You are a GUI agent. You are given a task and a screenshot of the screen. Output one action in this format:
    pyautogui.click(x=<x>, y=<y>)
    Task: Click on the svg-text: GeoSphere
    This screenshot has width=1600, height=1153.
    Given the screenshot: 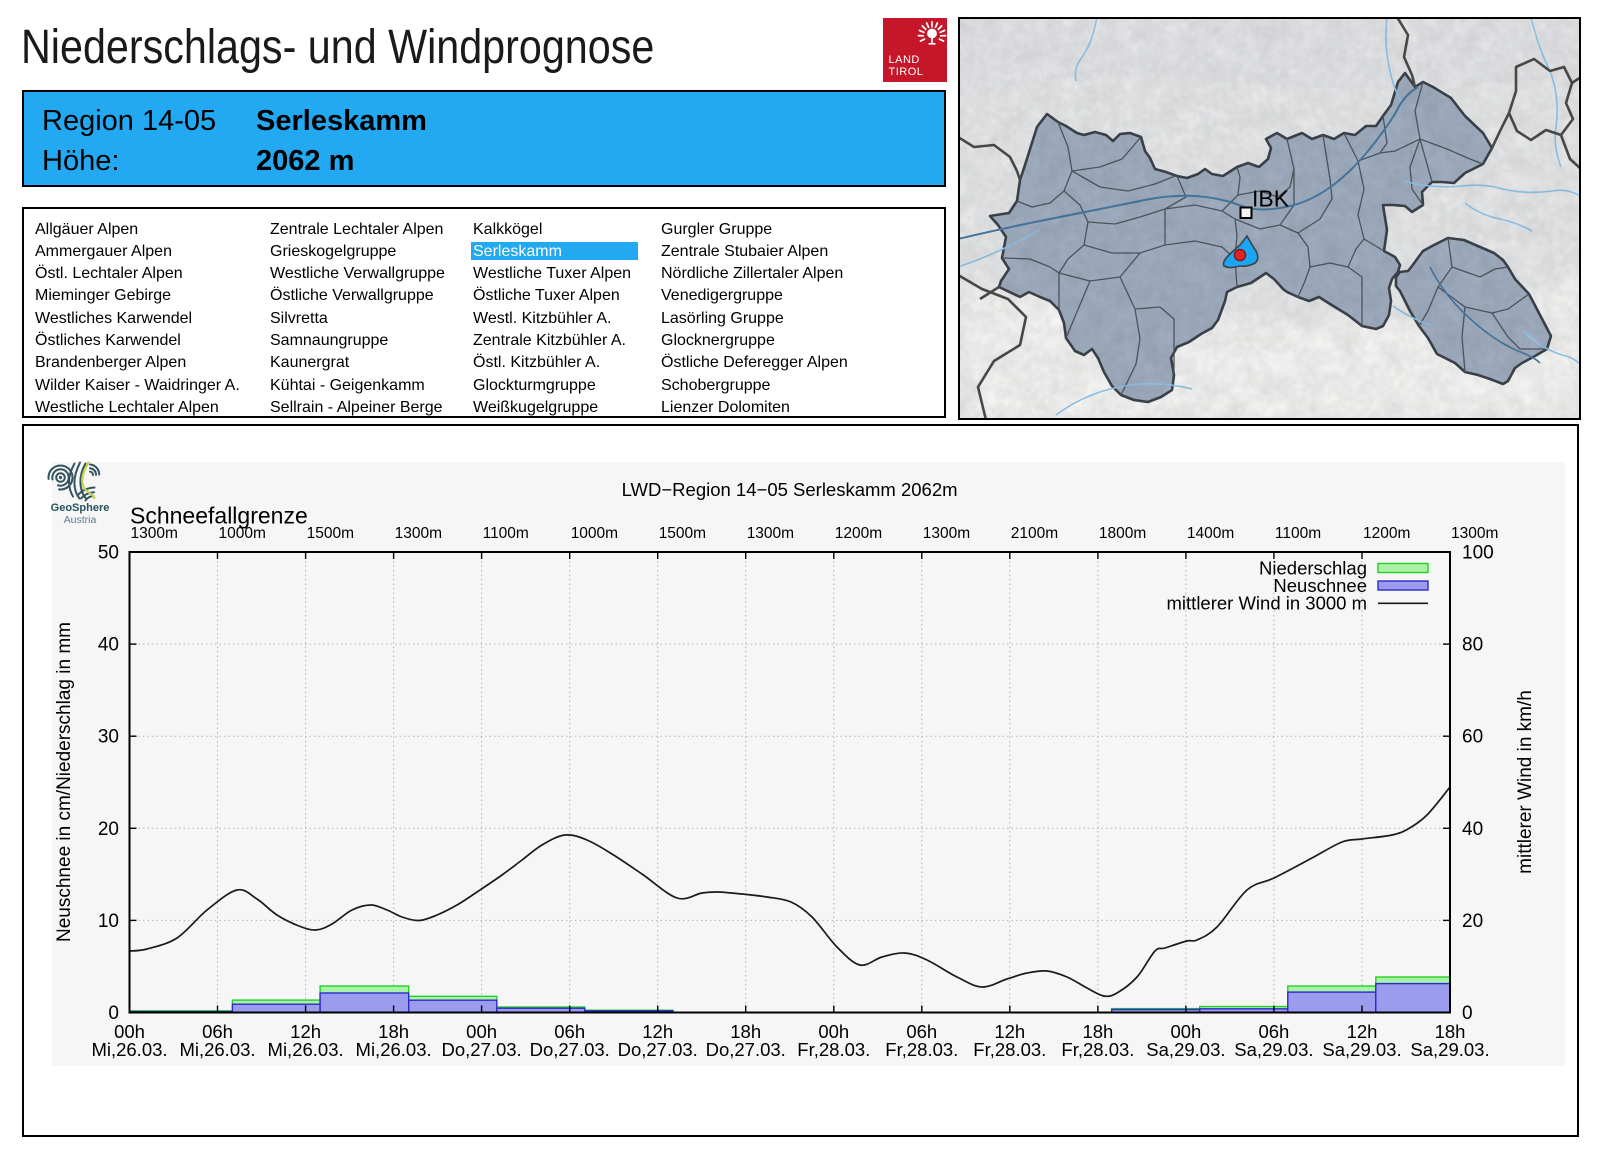 What is the action you would take?
    pyautogui.click(x=80, y=508)
    